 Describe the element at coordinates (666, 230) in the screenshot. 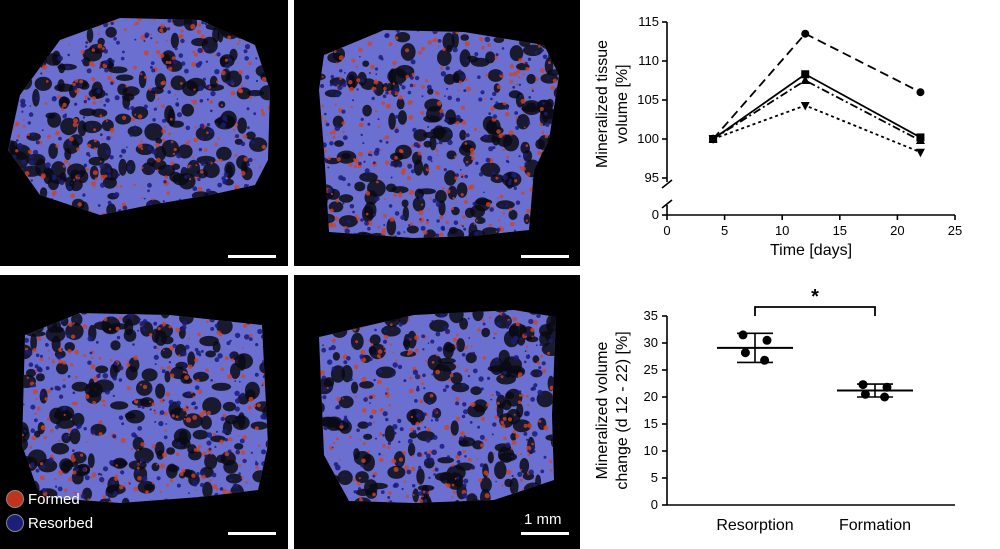

I see `x-tick-label: 0` at that location.